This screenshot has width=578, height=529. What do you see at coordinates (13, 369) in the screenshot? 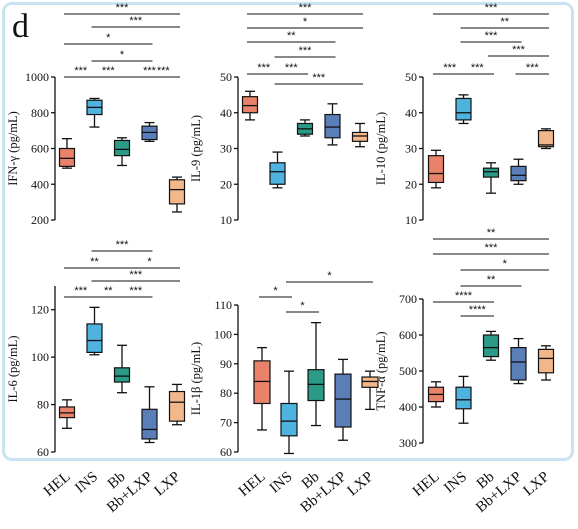
I see `y-axis-label: IL-6 (pg/mL)` at bounding box center [13, 369].